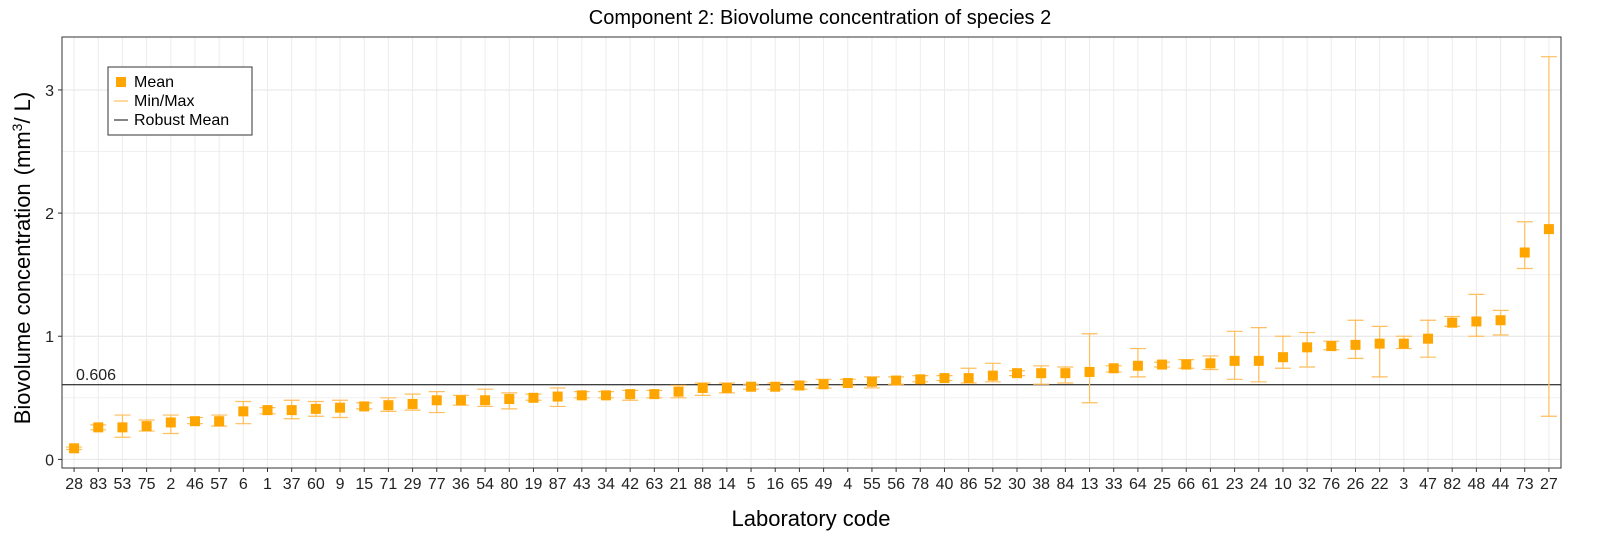 Image resolution: width=1600 pixels, height=533 pixels. I want to click on x-tick-label: 30, so click(1017, 484).